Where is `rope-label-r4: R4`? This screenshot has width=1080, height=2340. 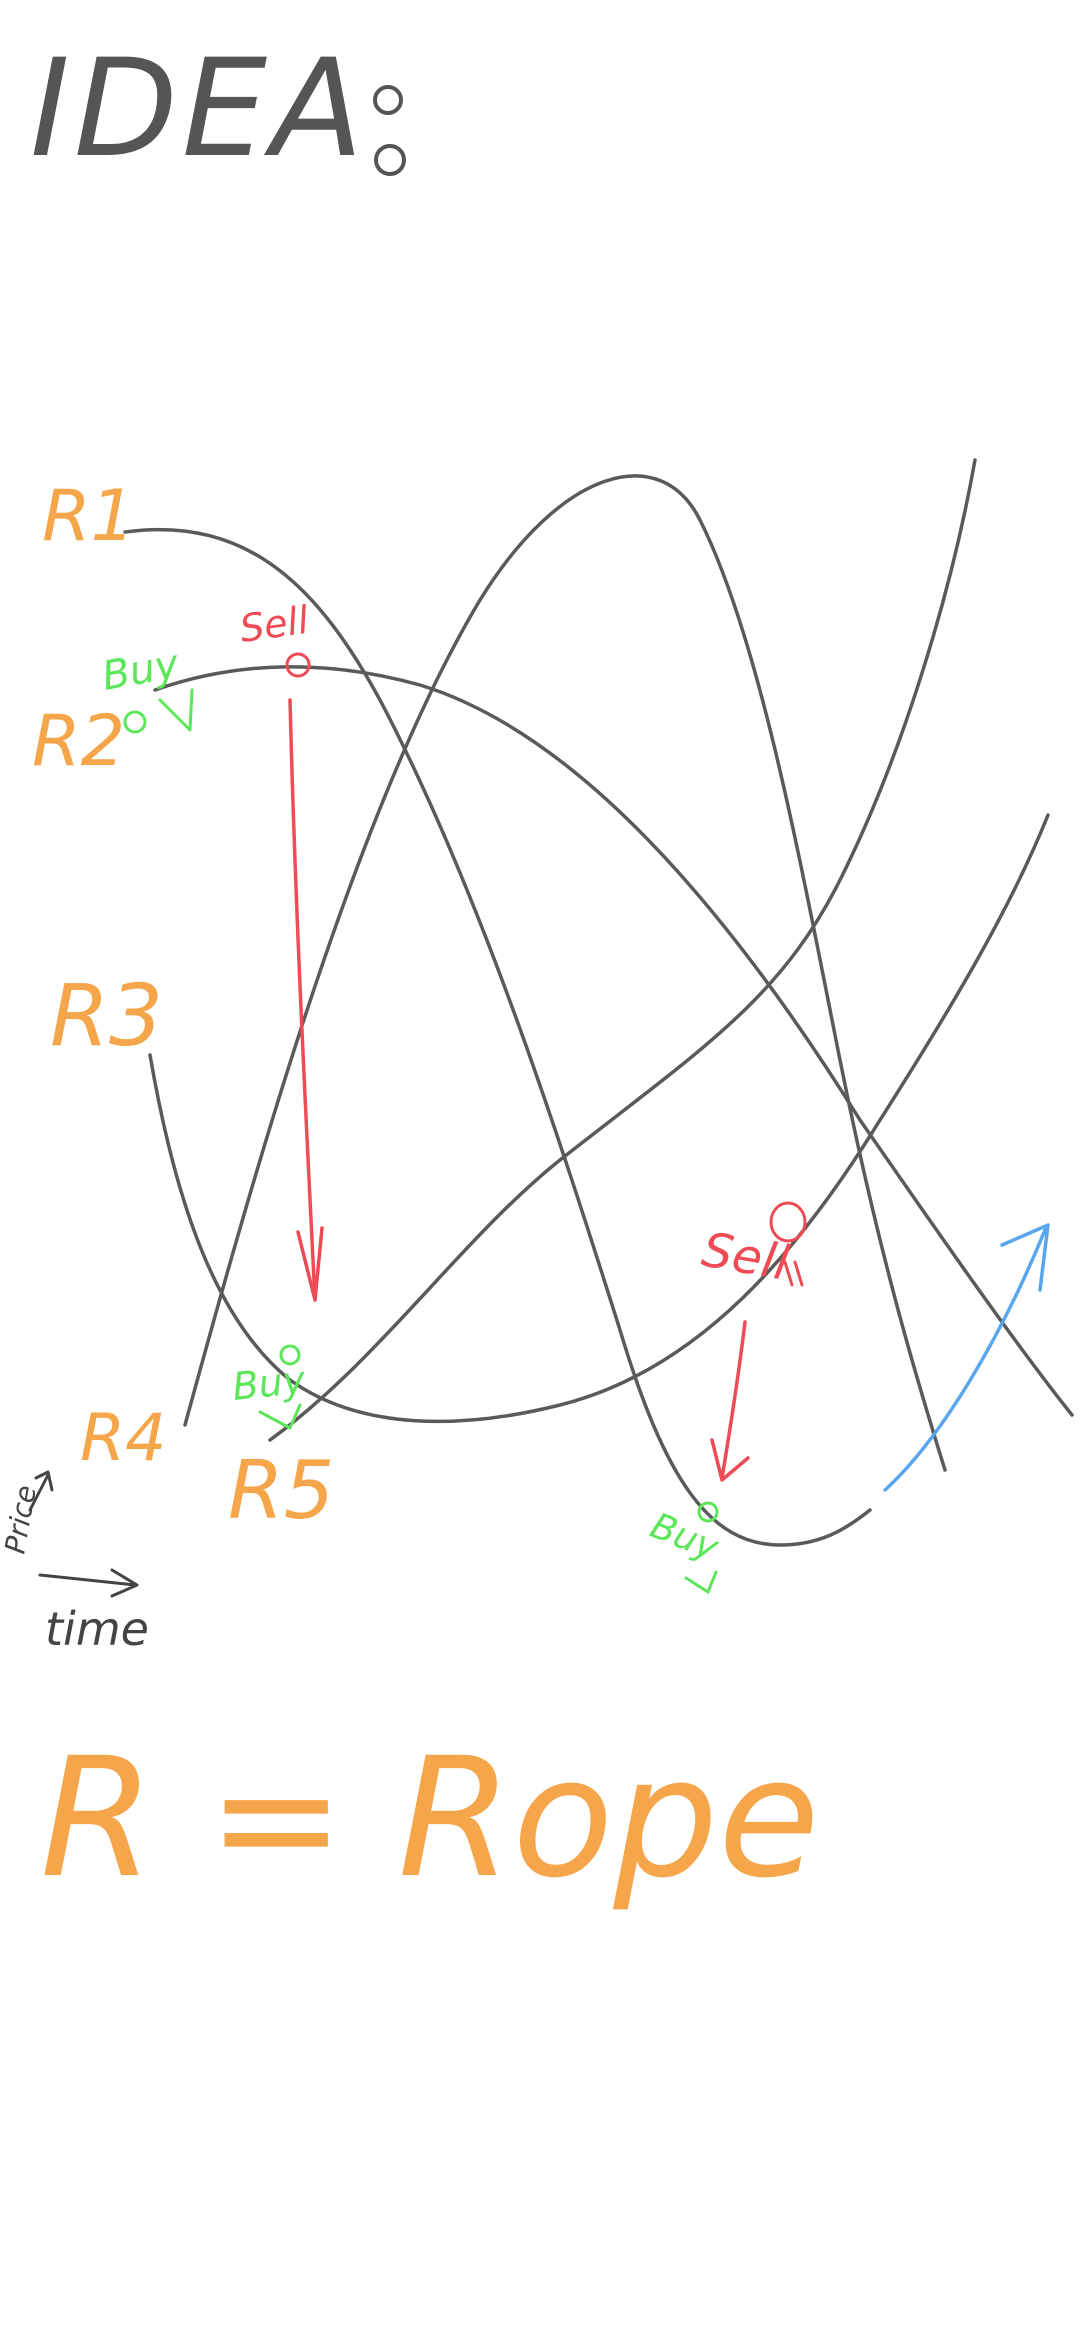
rope-label-r4: R4 is located at coordinates (123, 1438).